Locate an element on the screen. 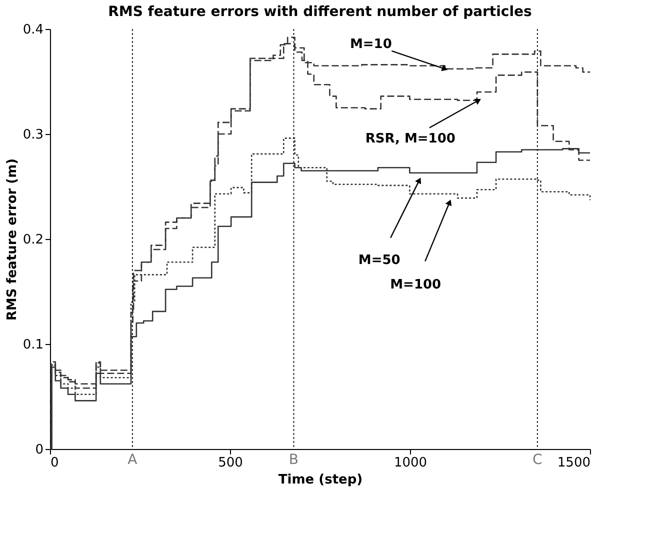  ref-line-label: C is located at coordinates (537, 460).